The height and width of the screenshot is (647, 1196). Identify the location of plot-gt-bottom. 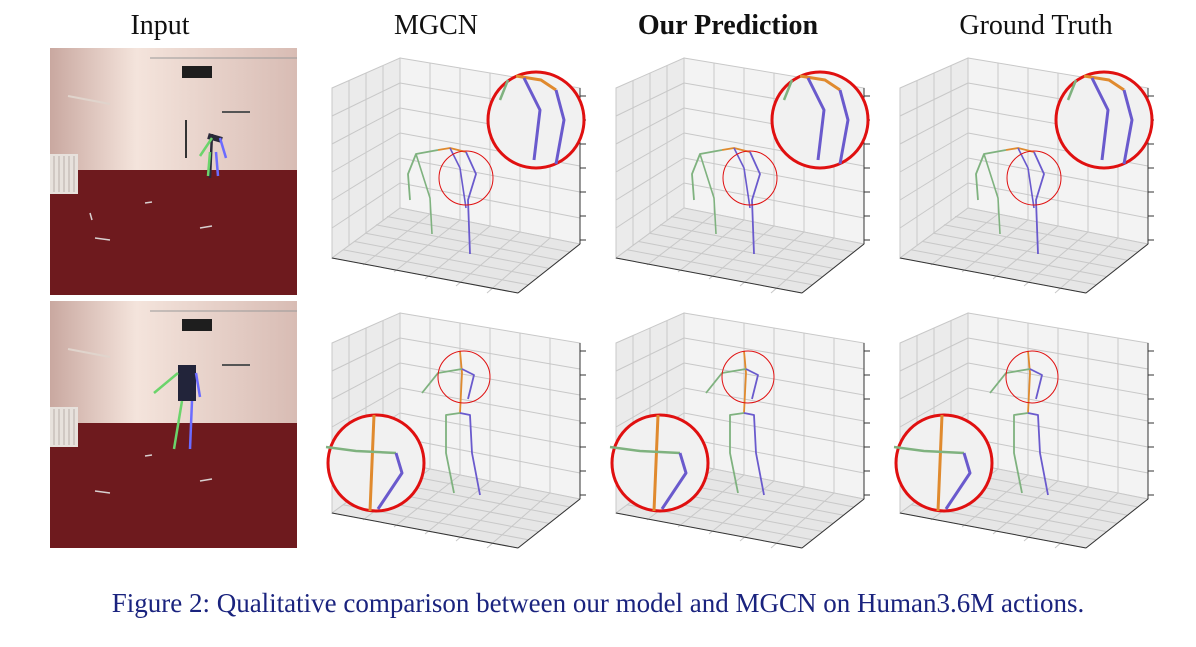
(1023, 430).